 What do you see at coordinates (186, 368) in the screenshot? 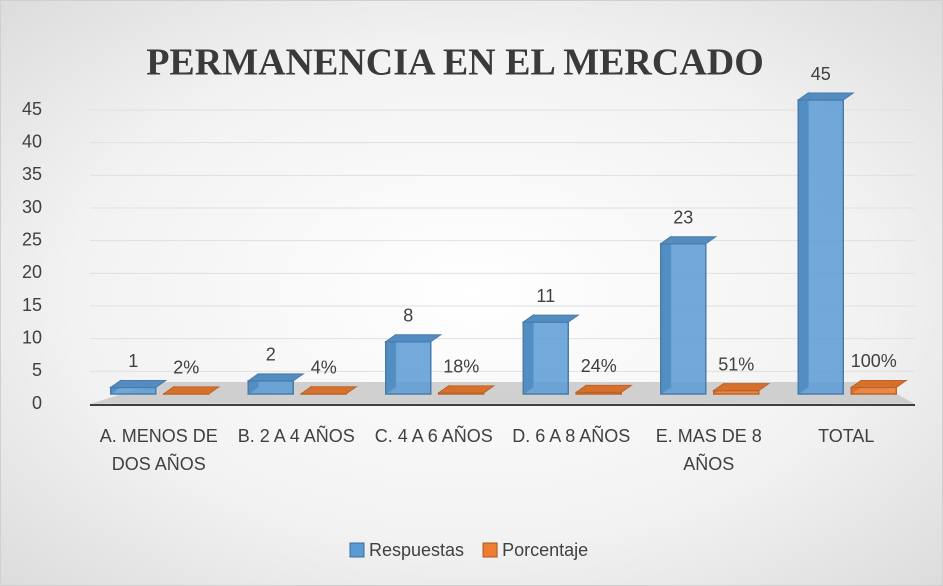
I see `data-label: 2%` at bounding box center [186, 368].